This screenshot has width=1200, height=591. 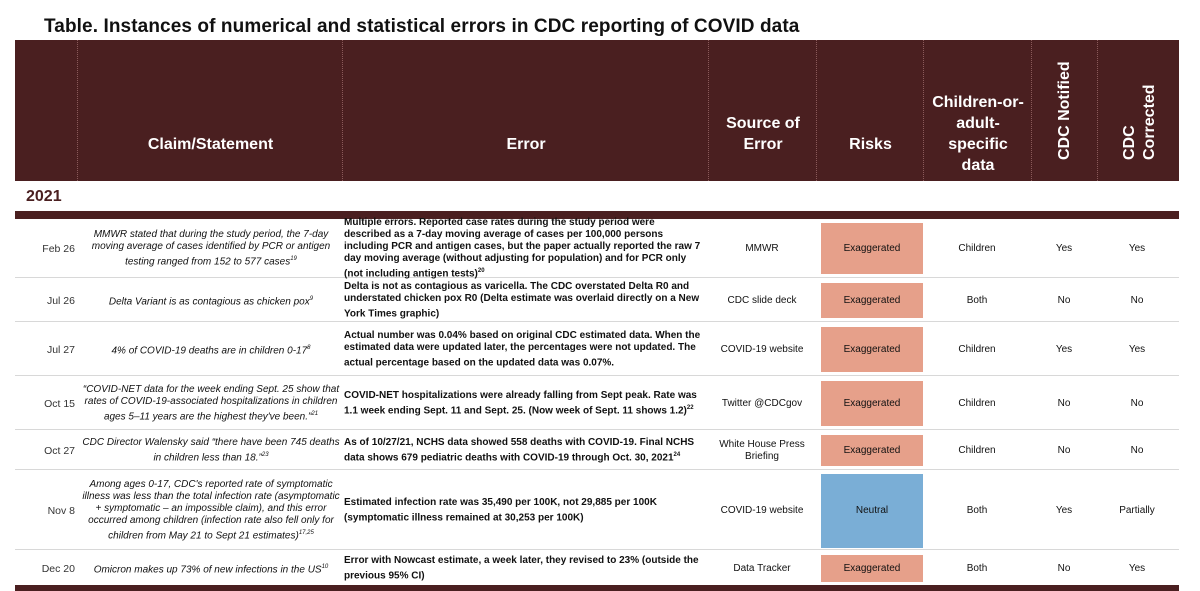 I want to click on row-risk: Neutral, so click(x=872, y=510).